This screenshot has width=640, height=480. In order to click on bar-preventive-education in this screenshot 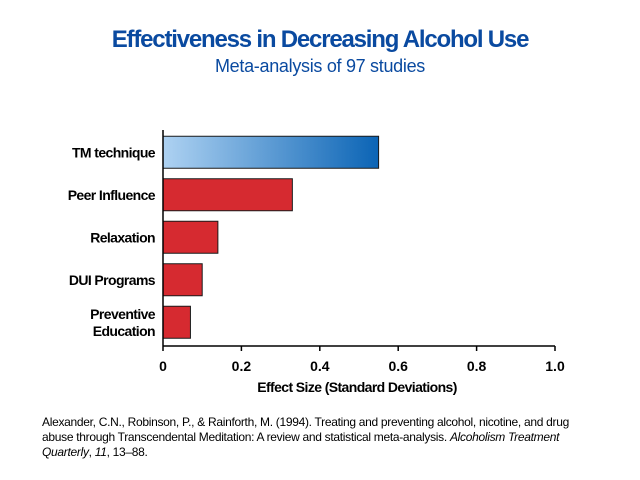, I will do `click(176, 322)`.